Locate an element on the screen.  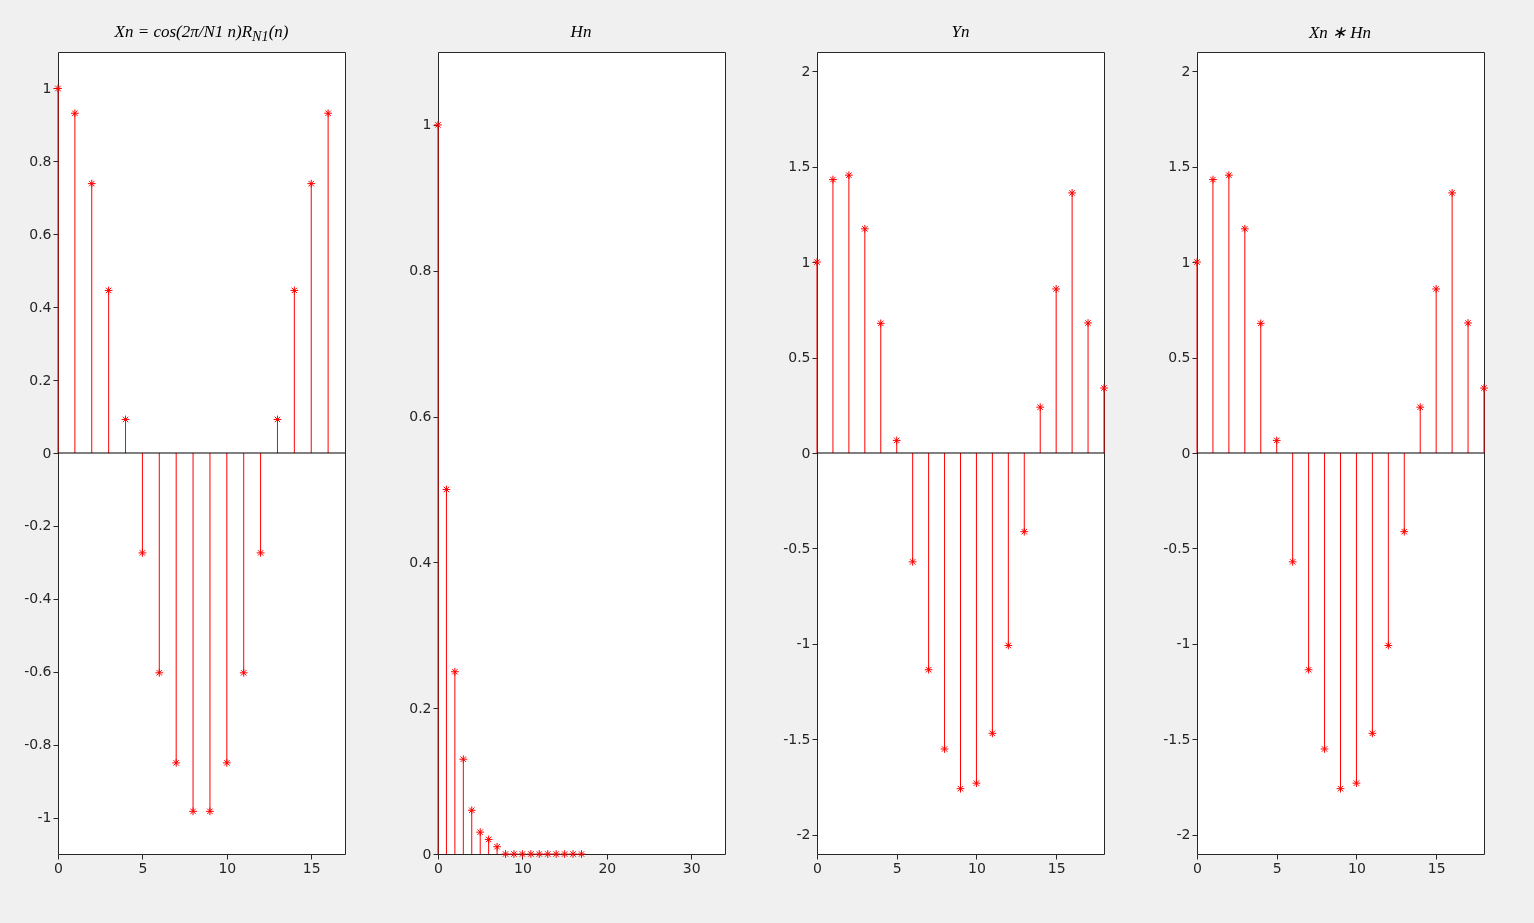
x-tick-label: 30 is located at coordinates (691, 867).